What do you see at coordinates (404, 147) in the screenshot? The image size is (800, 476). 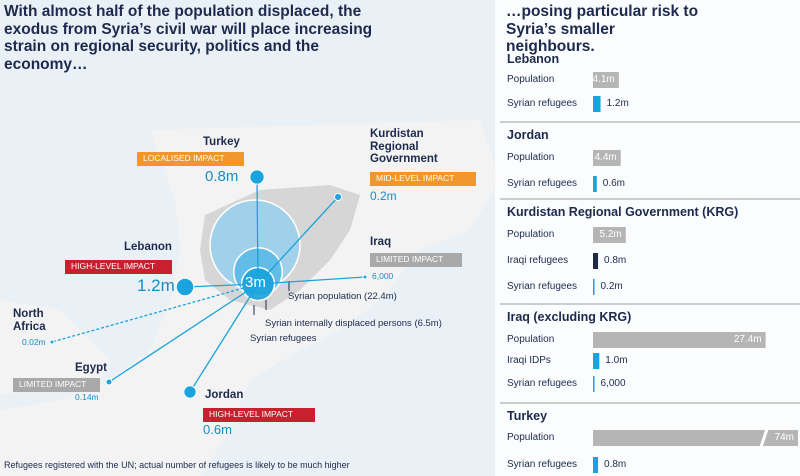 I see `country-name: Kurdistan Regional Government` at bounding box center [404, 147].